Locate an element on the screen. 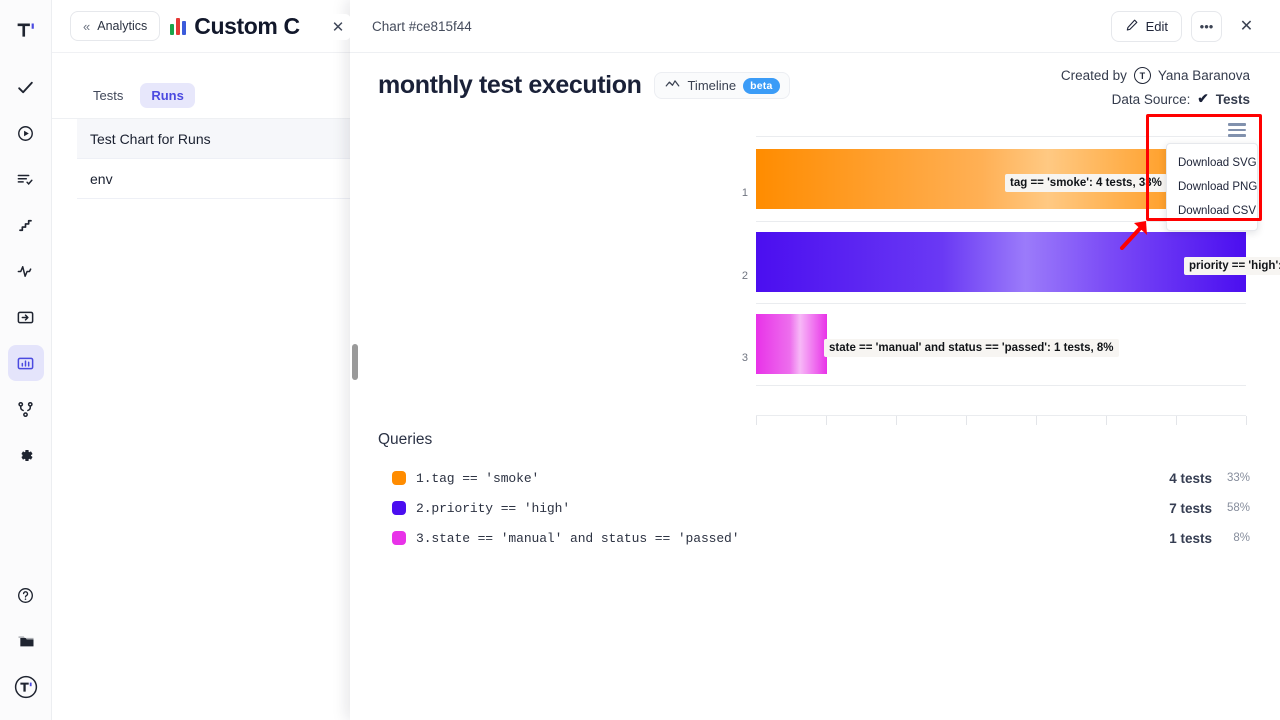 Image resolution: width=1280 pixels, height=720 pixels. sidebar-item-test-list is located at coordinates (26, 179).